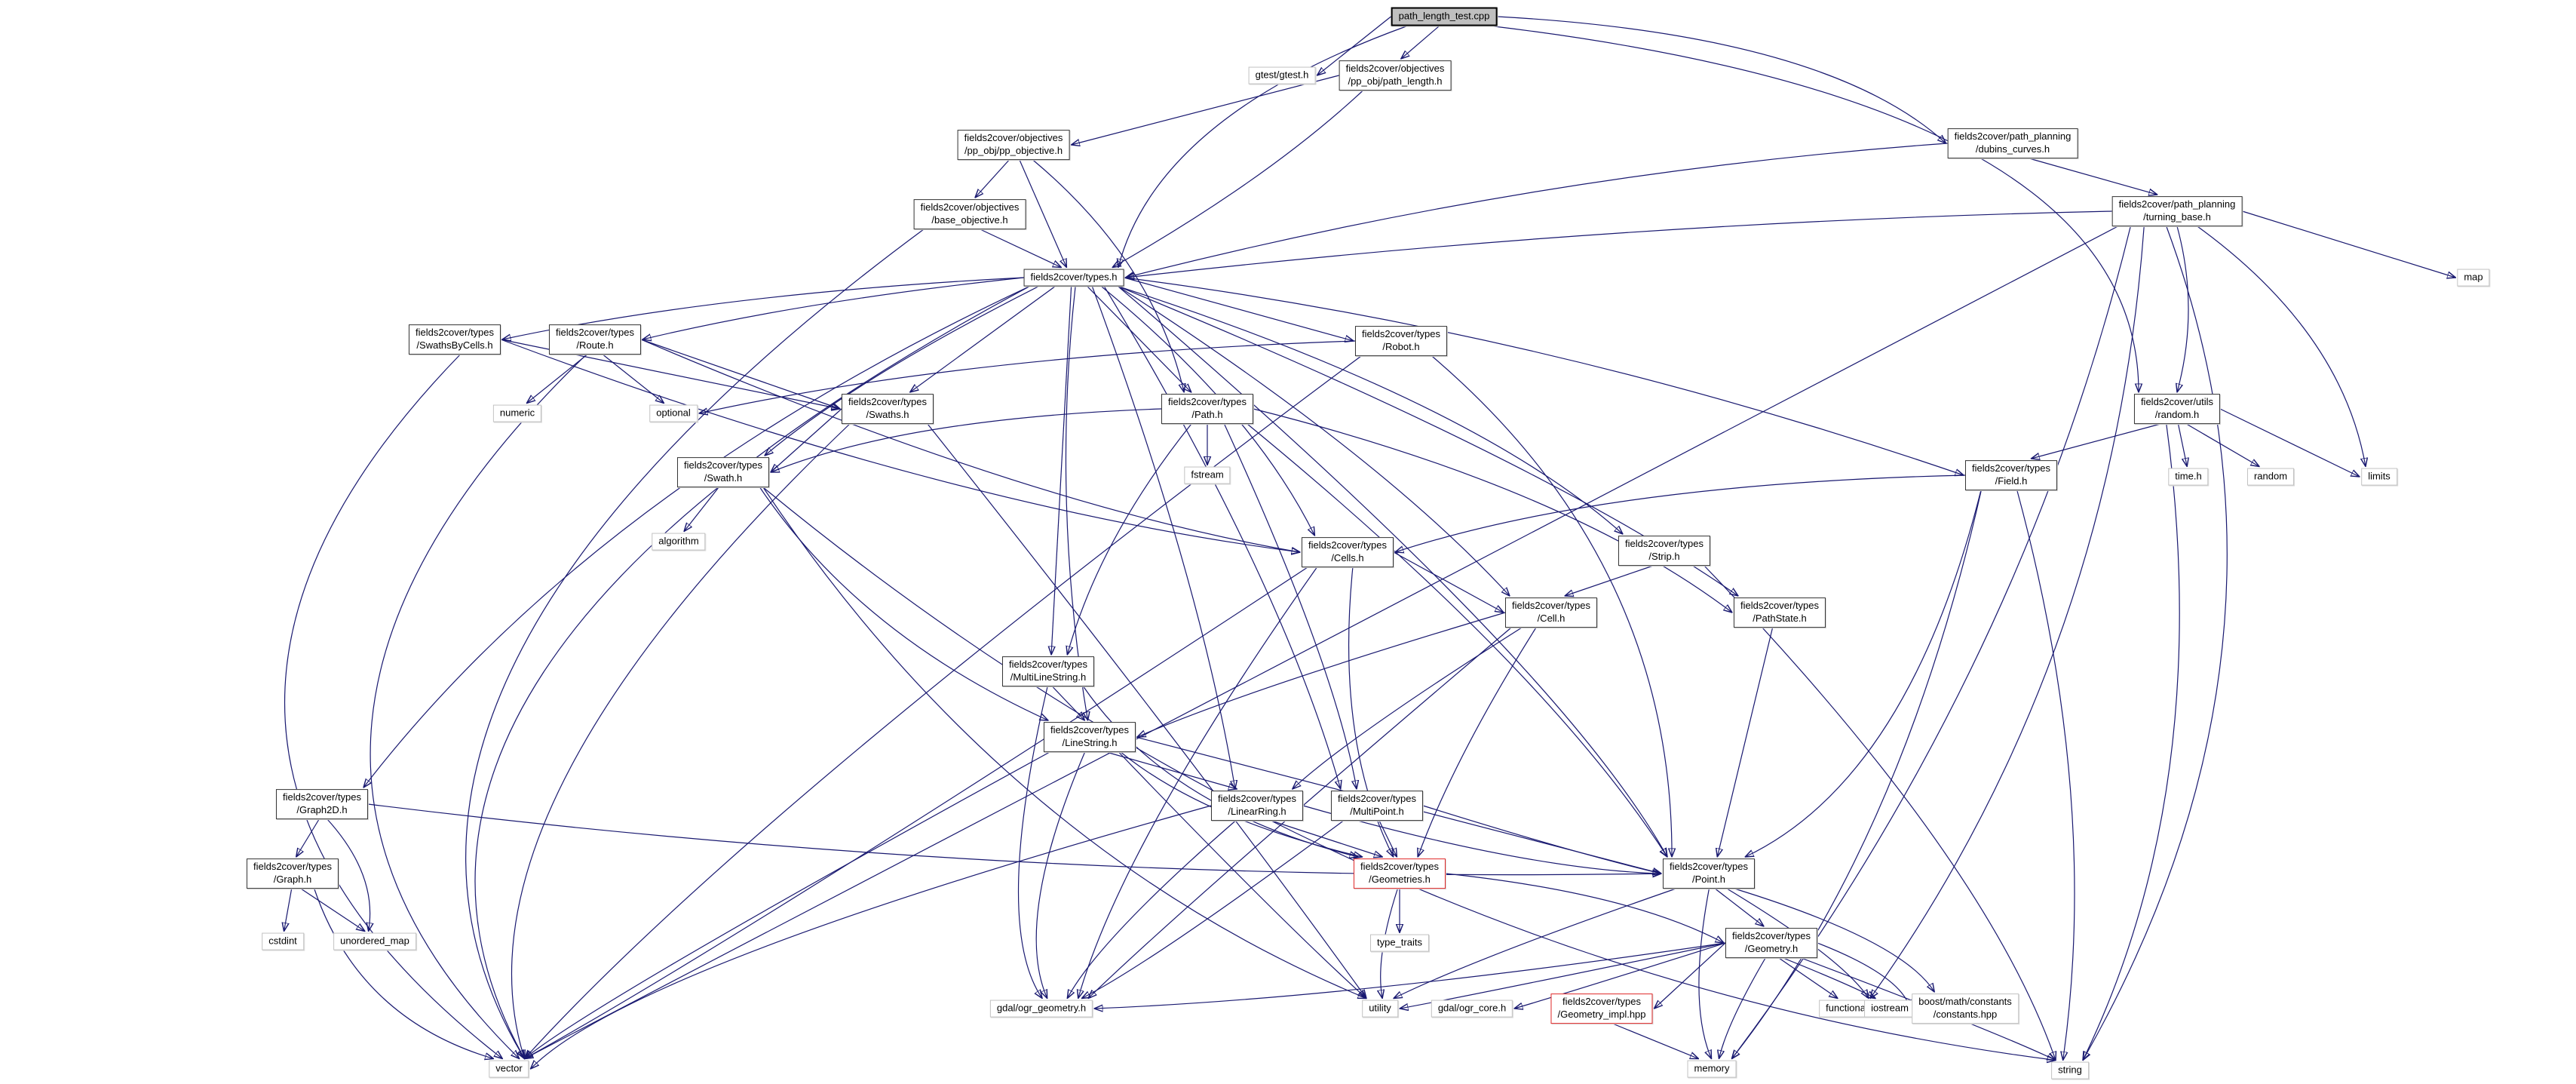  What do you see at coordinates (1965, 1015) in the screenshot?
I see `graph-node-label: /constants.hpp` at bounding box center [1965, 1015].